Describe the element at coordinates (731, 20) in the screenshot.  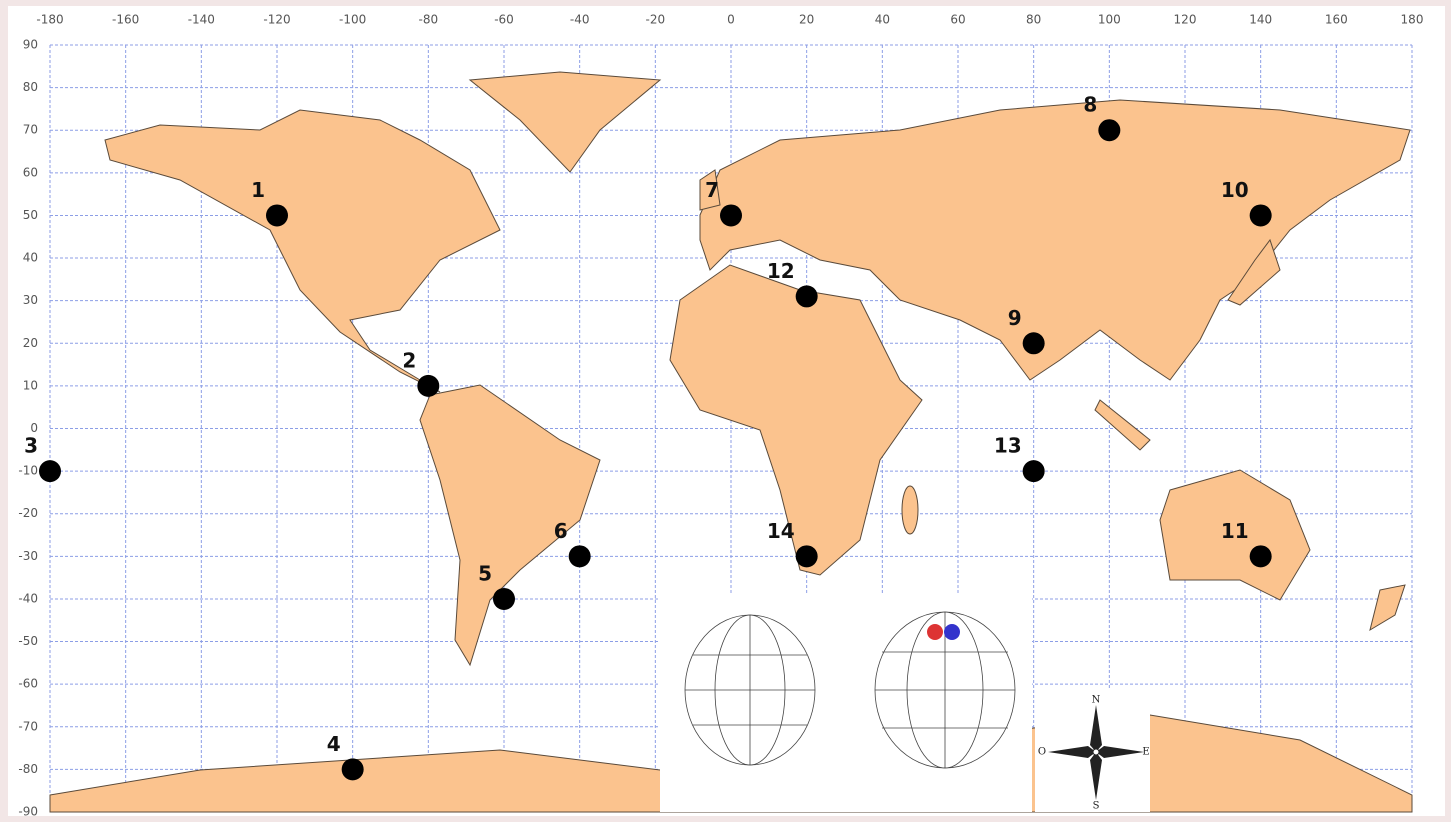
I see `x-tick-label: 0` at that location.